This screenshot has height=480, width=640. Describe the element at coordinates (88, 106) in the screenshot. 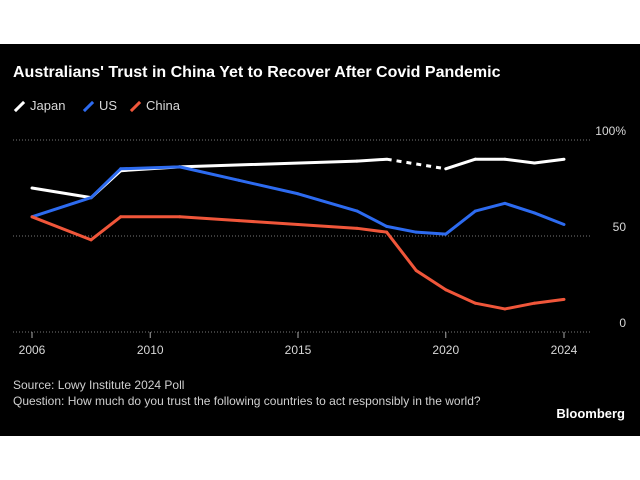

I see `legend-swatch-us` at that location.